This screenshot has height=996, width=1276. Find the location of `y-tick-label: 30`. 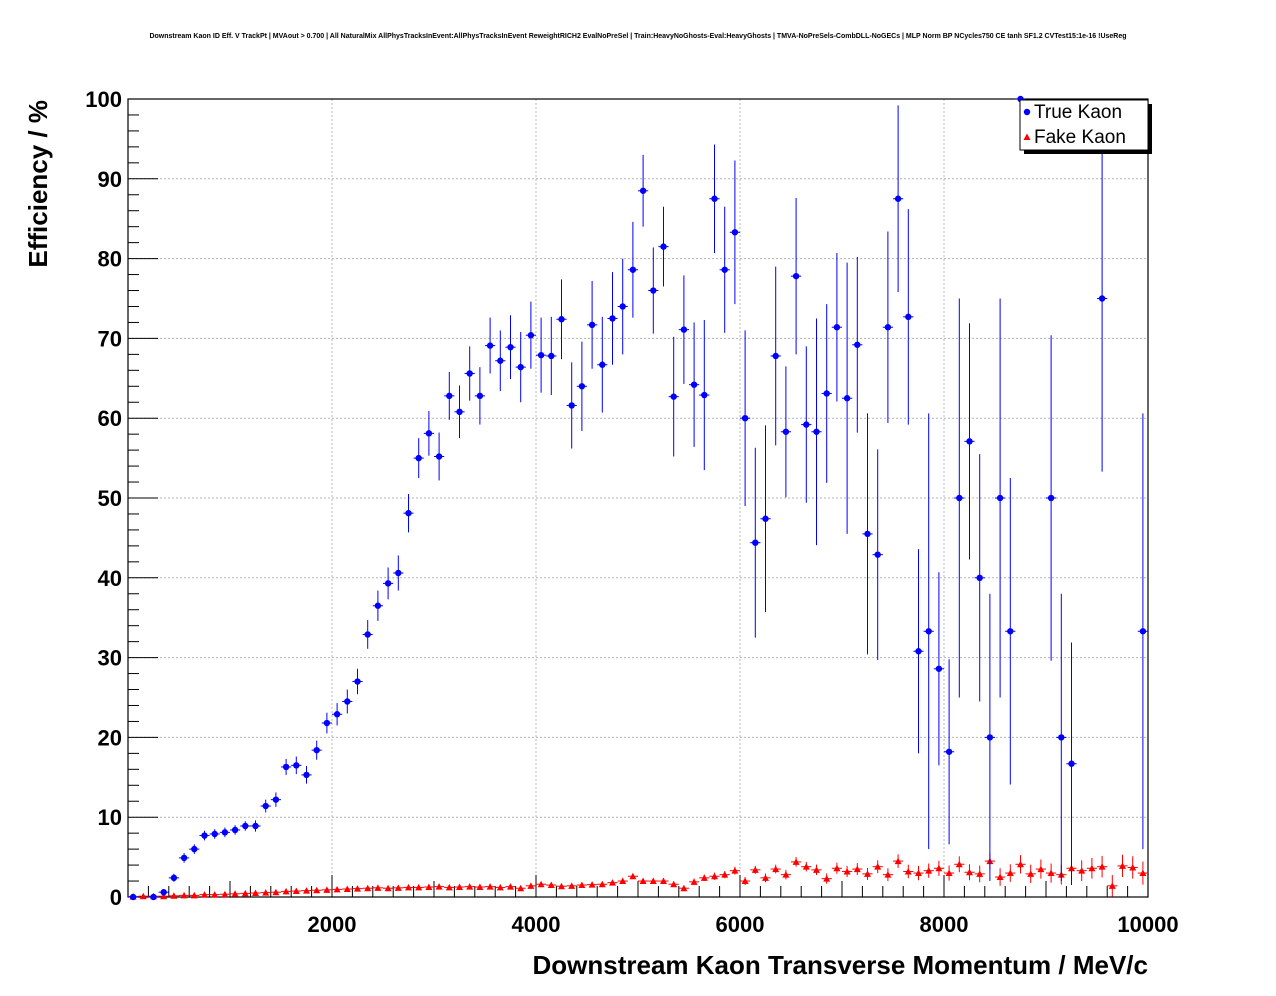

y-tick-label: 30 is located at coordinates (110, 658).